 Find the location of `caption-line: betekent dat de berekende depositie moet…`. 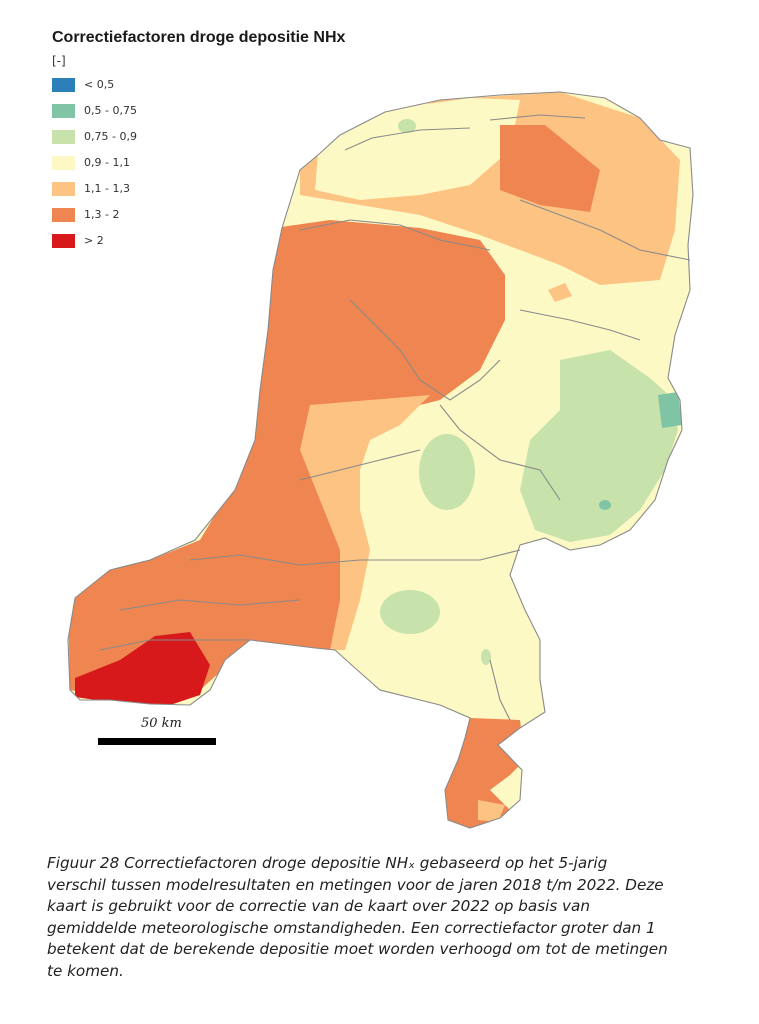

caption-line: betekent dat de berekende depositie moet… is located at coordinates (357, 949).